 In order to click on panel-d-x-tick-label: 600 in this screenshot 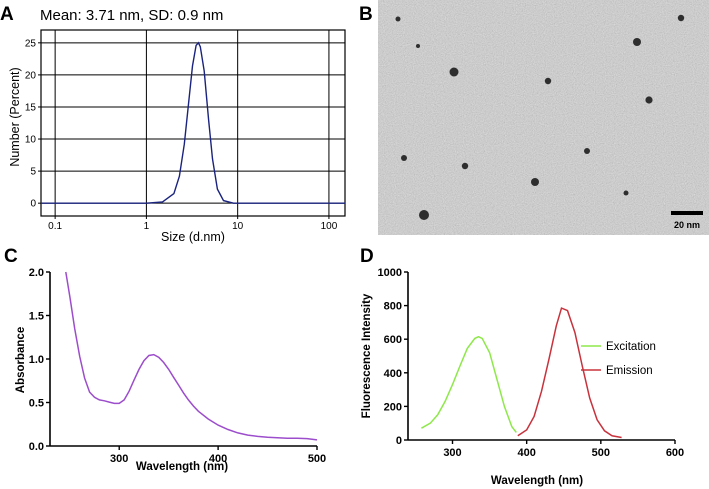, I will do `click(675, 453)`.